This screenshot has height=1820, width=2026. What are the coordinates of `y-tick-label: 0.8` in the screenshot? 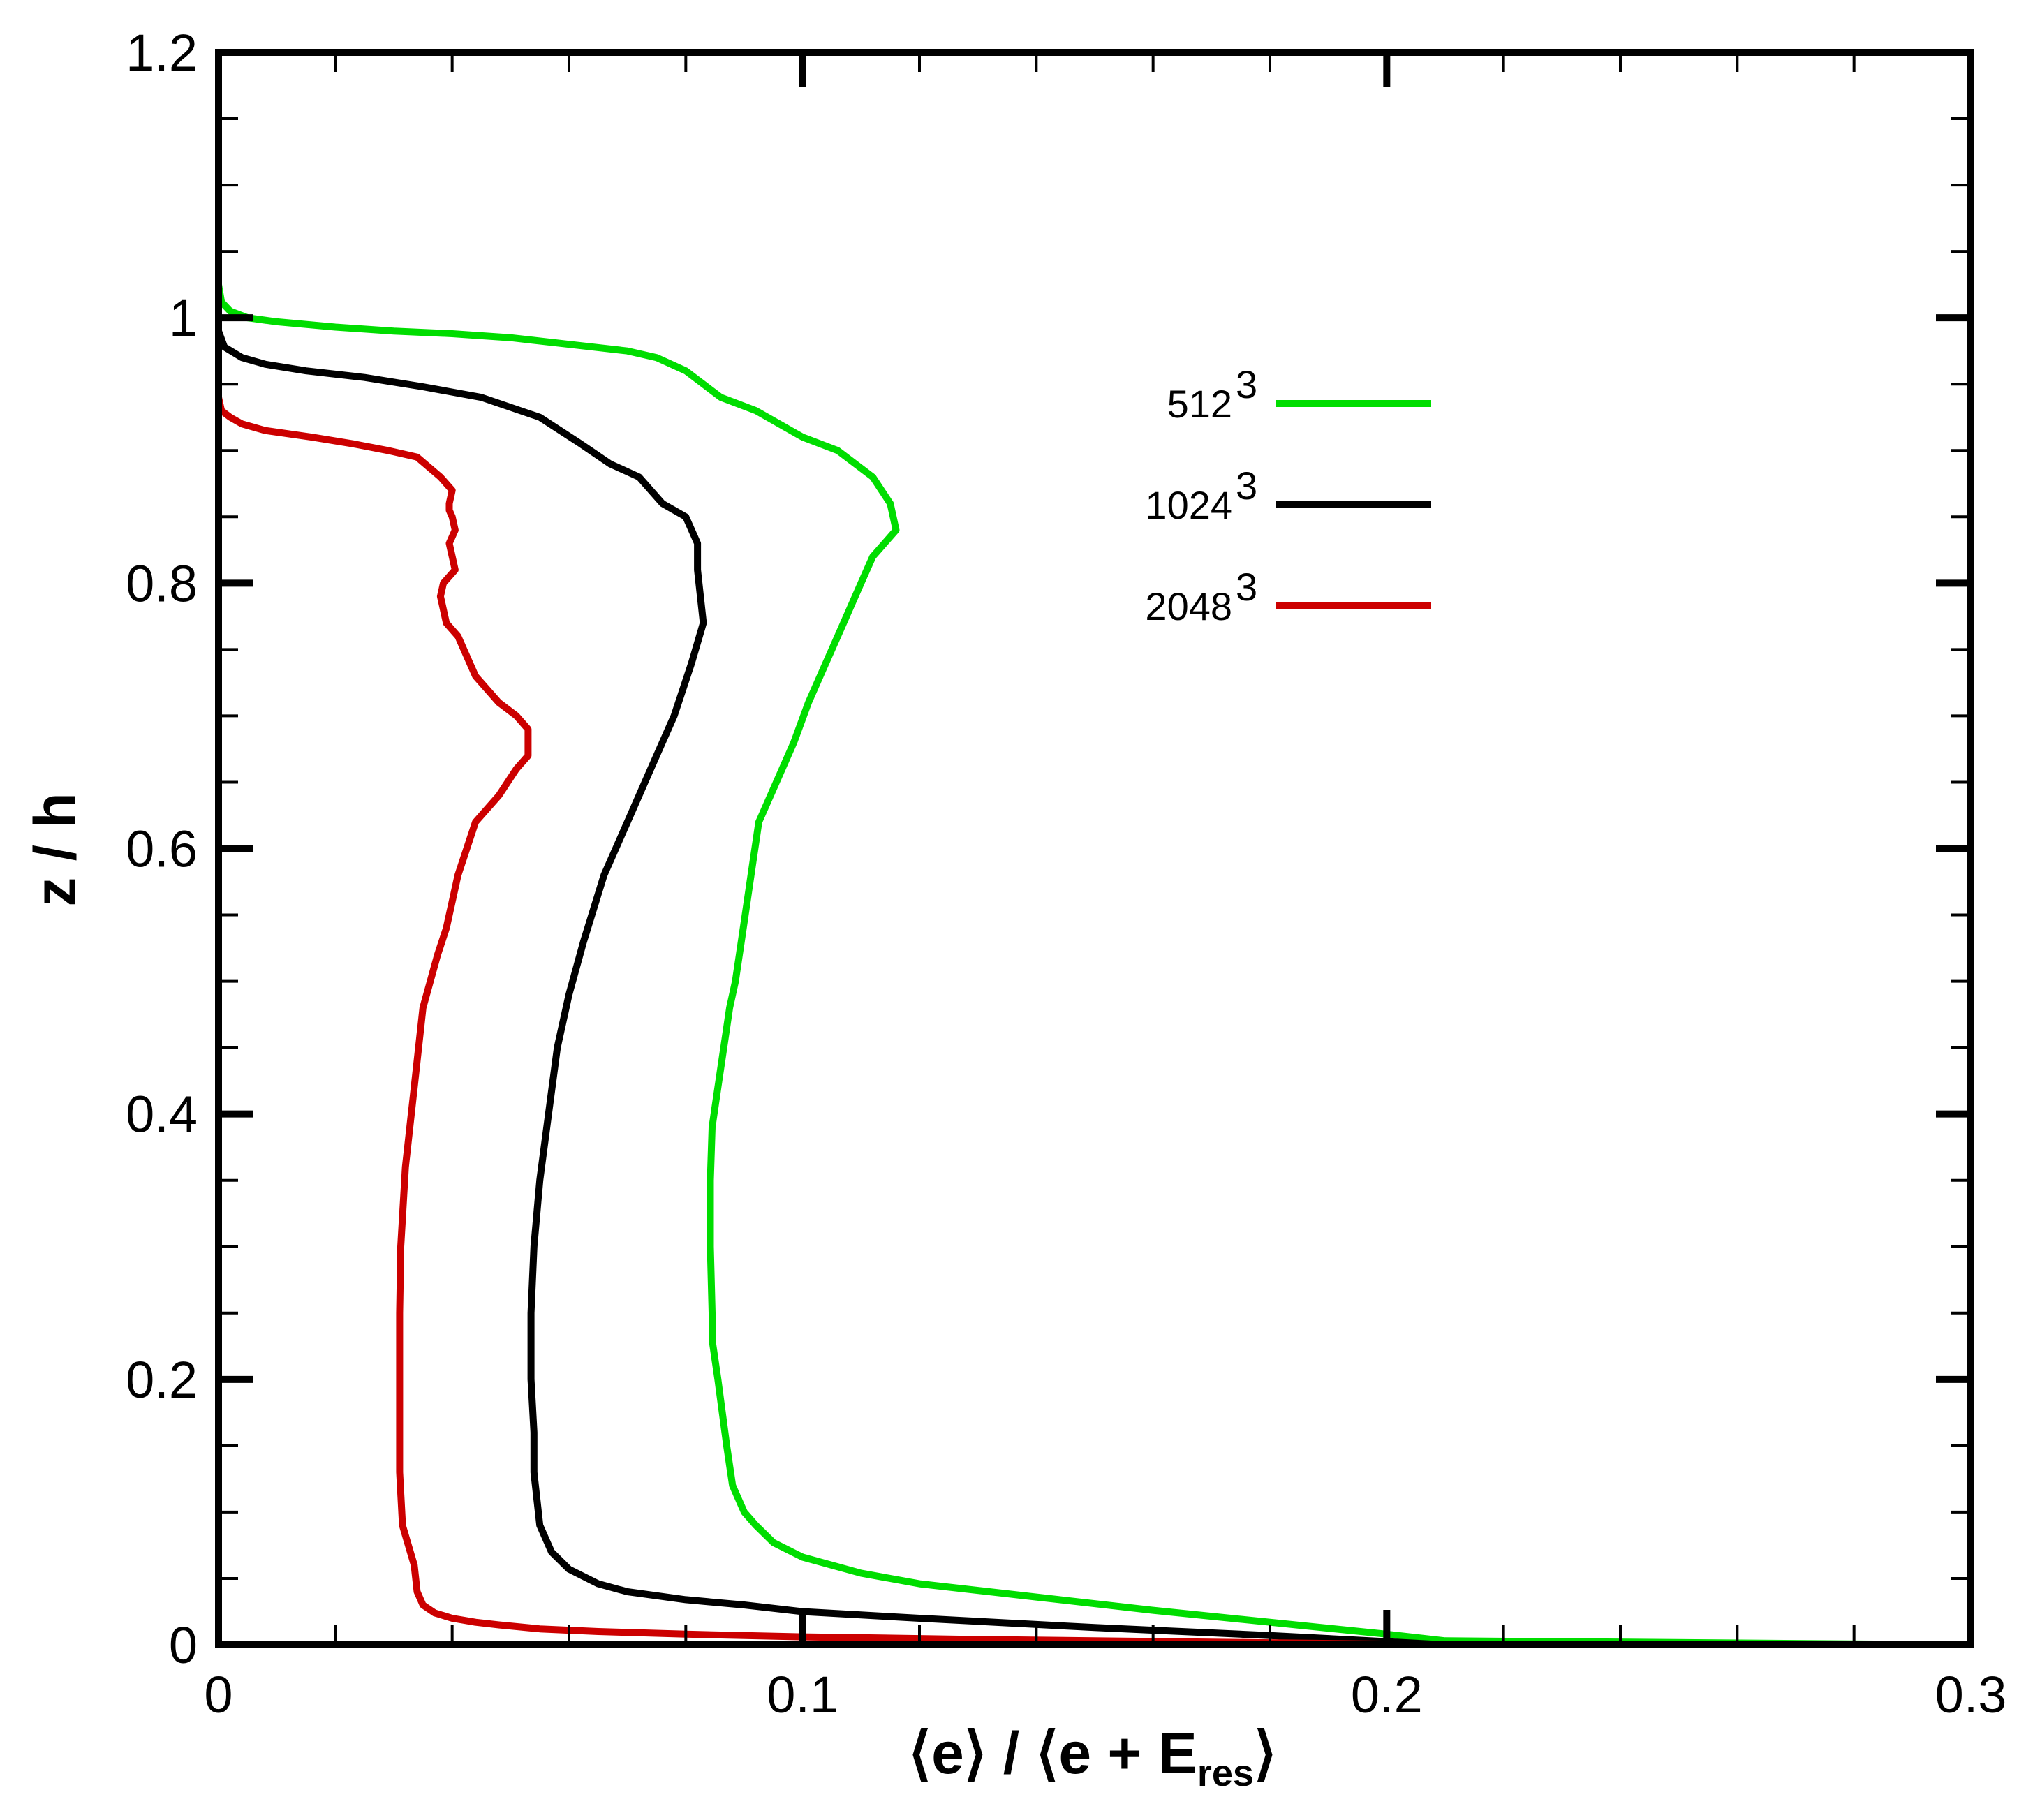 It's located at (162, 583).